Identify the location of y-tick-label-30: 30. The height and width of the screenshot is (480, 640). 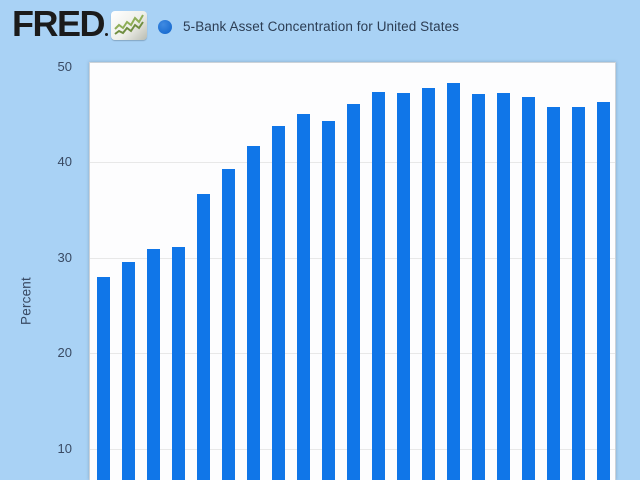
(64, 257).